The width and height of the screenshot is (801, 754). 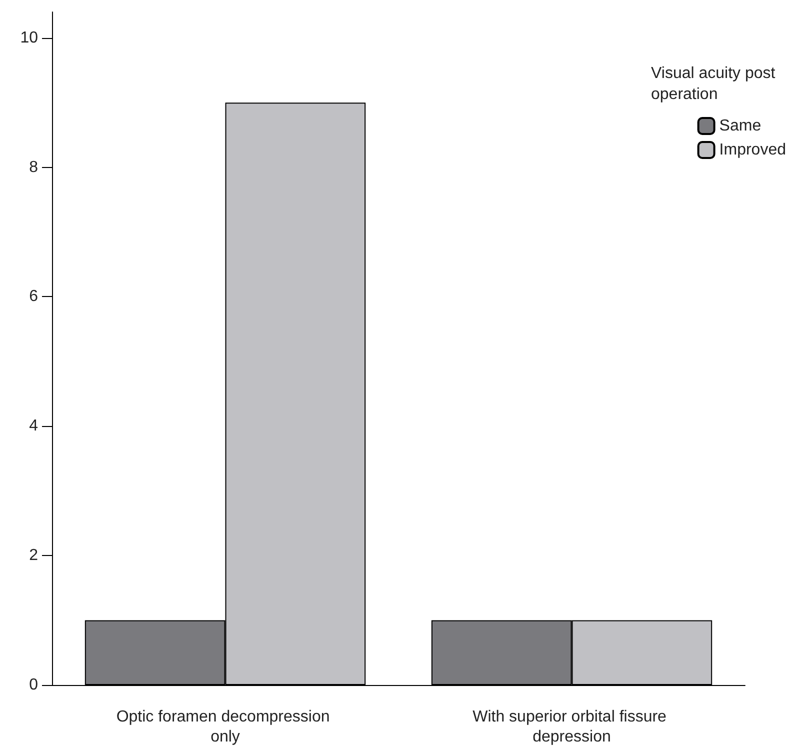 I want to click on legend-title: Visual acuity post operation, so click(x=715, y=84).